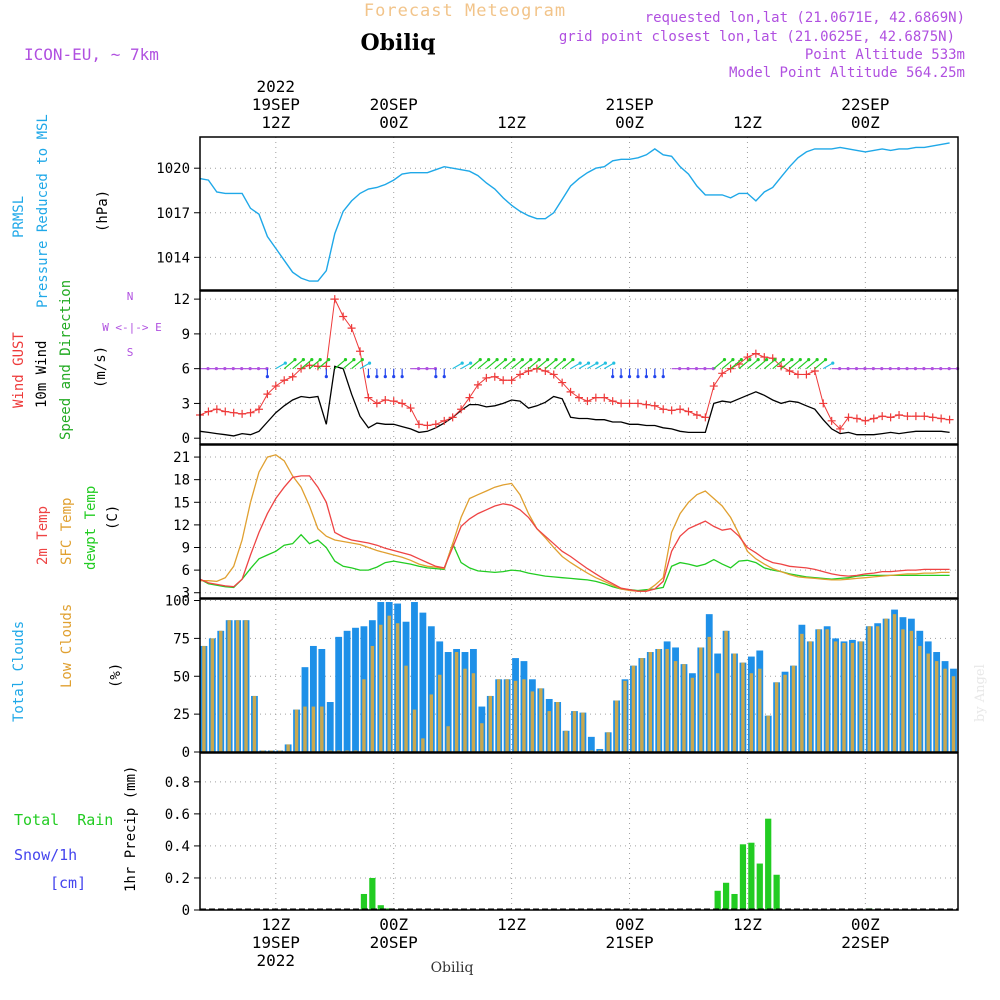  I want to click on temp-2m-line, so click(574, 533).